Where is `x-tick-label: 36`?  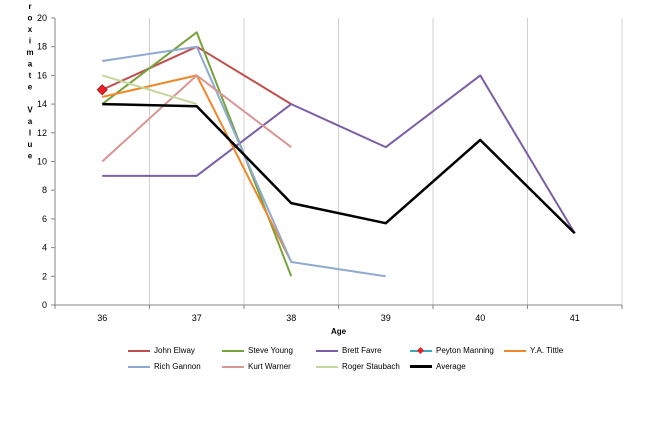
x-tick-label: 36 is located at coordinates (102, 318).